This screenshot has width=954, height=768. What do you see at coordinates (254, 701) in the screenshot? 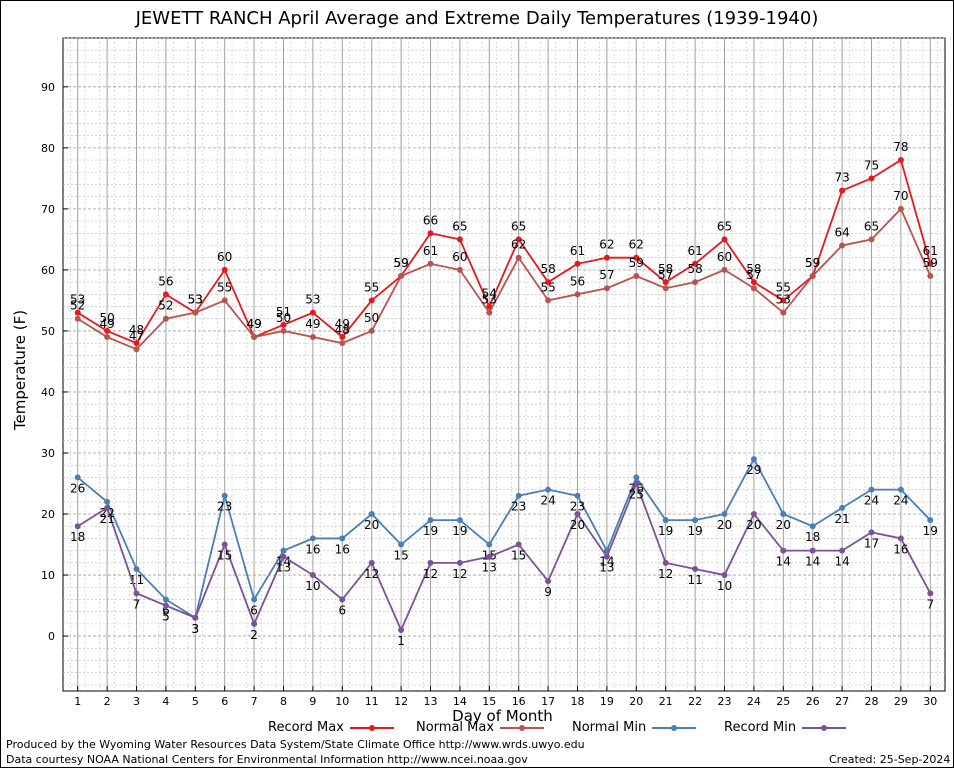
I see `x-tick-label: 7` at bounding box center [254, 701].